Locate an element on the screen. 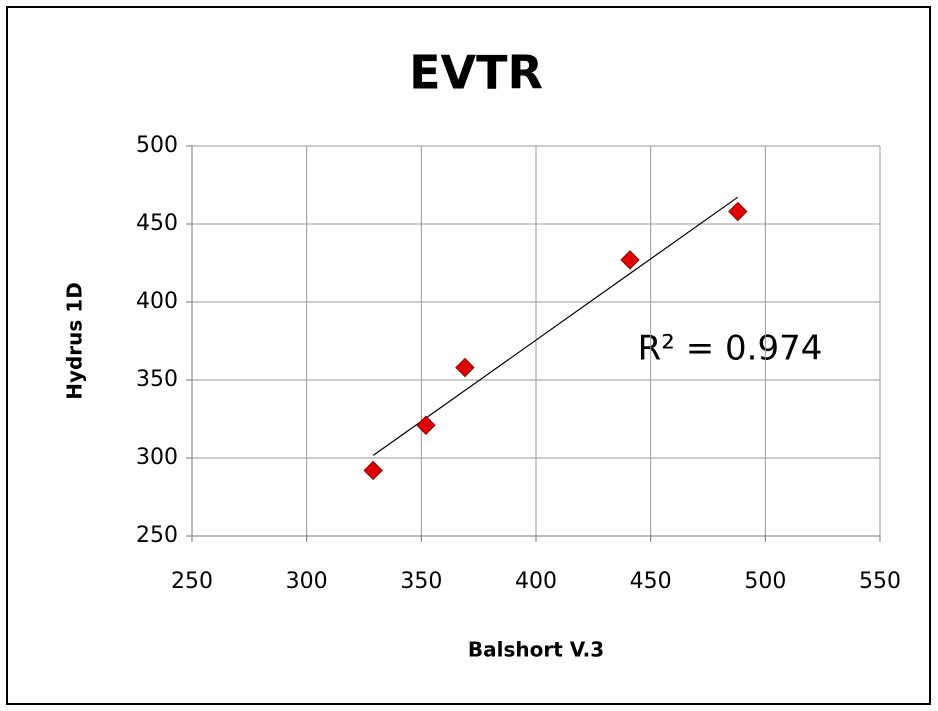  y-tick-label: 350 is located at coordinates (157, 379).